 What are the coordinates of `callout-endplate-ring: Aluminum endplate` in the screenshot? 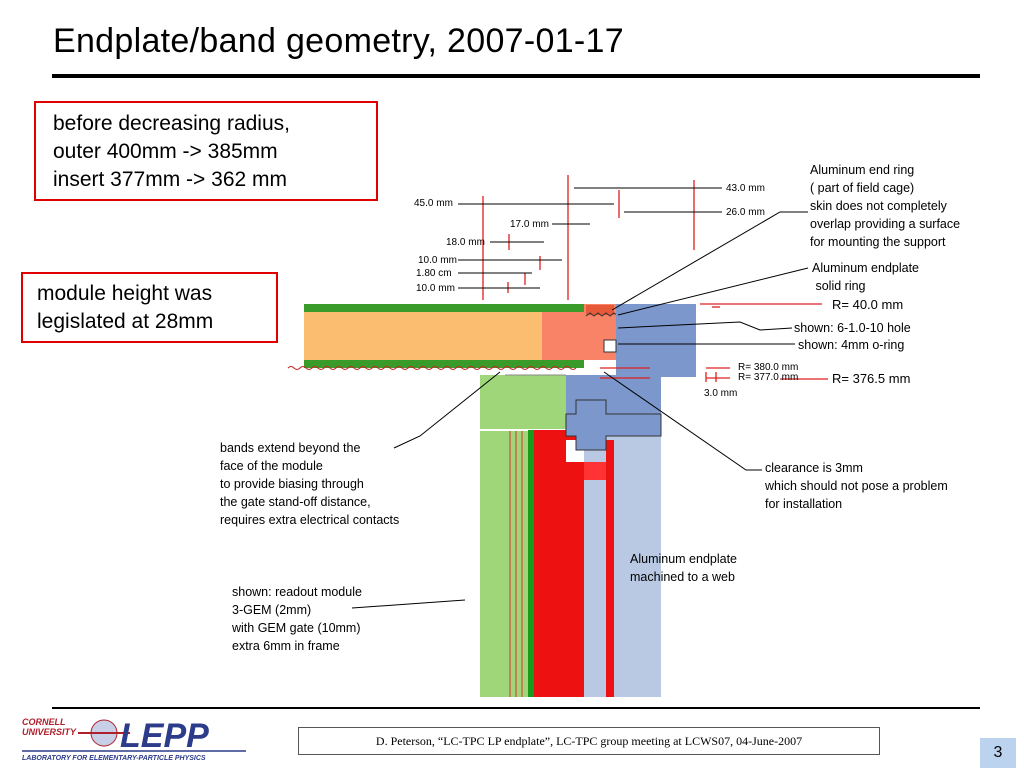 It's located at (865, 268).